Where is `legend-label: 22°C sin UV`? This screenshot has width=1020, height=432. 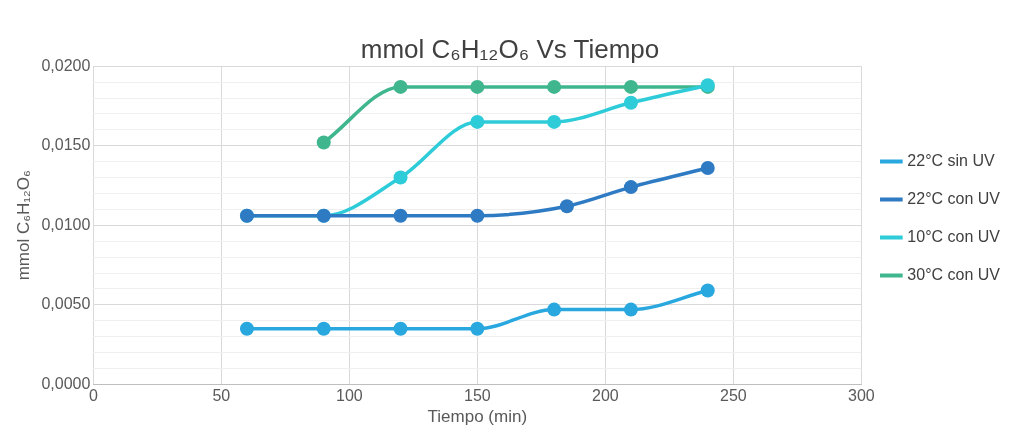 legend-label: 22°C sin UV is located at coordinates (951, 160).